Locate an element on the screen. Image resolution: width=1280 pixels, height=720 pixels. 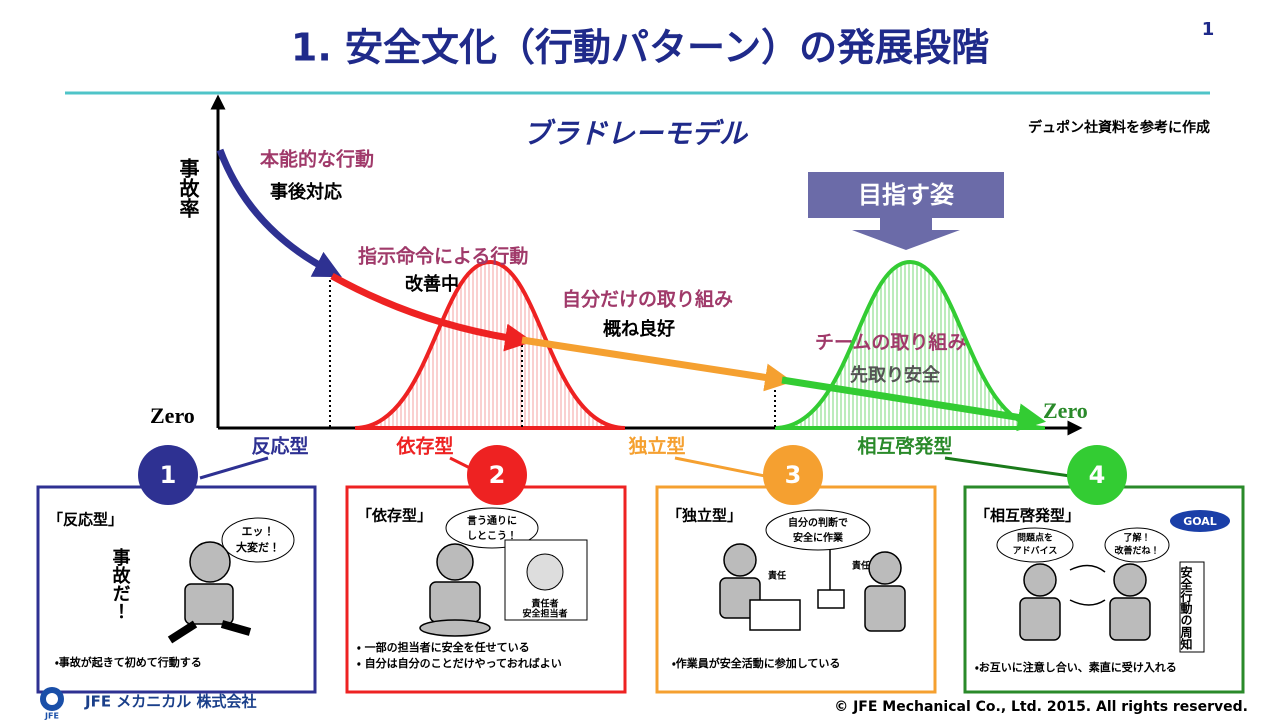
sign: 安全行動の周知 is located at coordinates (1186, 608).